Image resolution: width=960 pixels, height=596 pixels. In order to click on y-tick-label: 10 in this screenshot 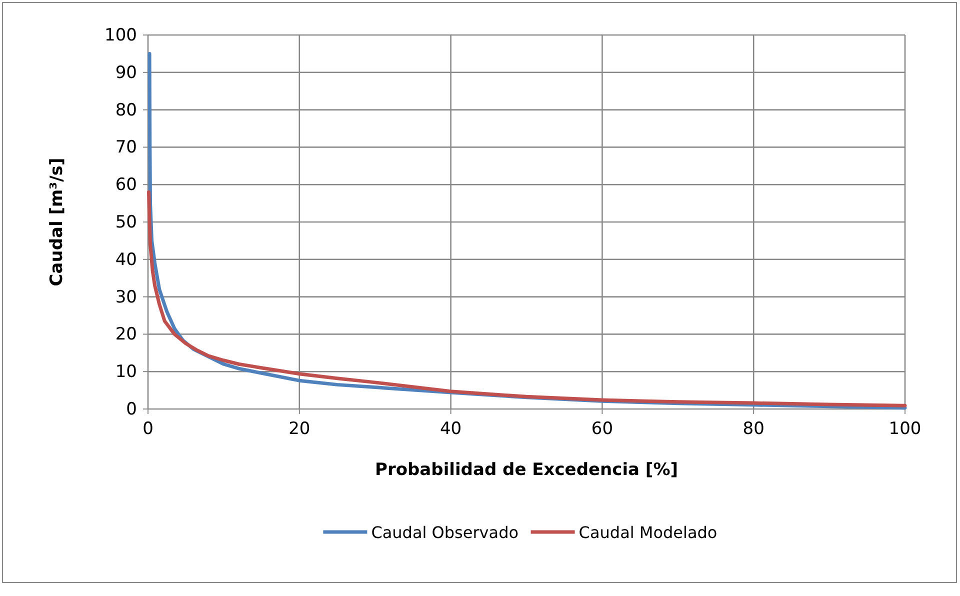, I will do `click(126, 372)`.